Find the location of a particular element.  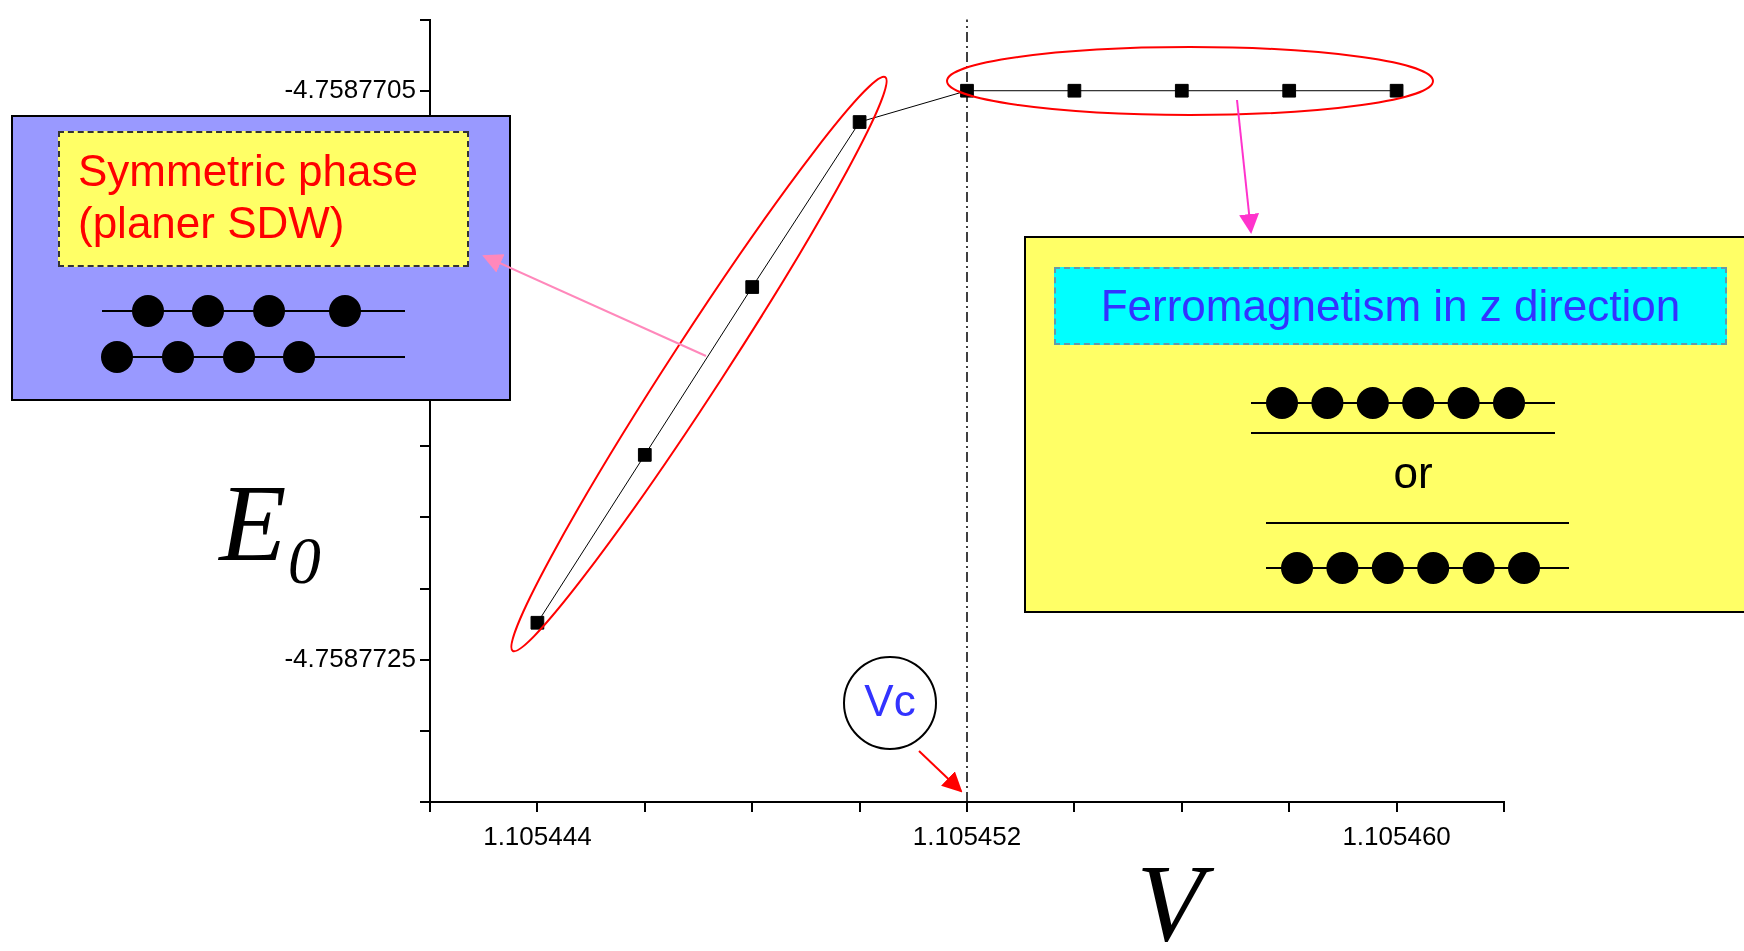

annotation: Vc is located at coordinates (890, 701).